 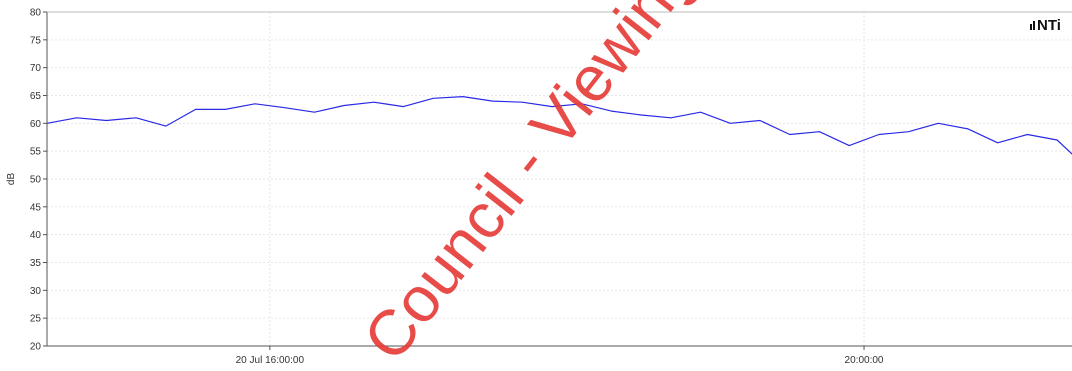 I want to click on y-tick-label: 80, so click(x=36, y=13).